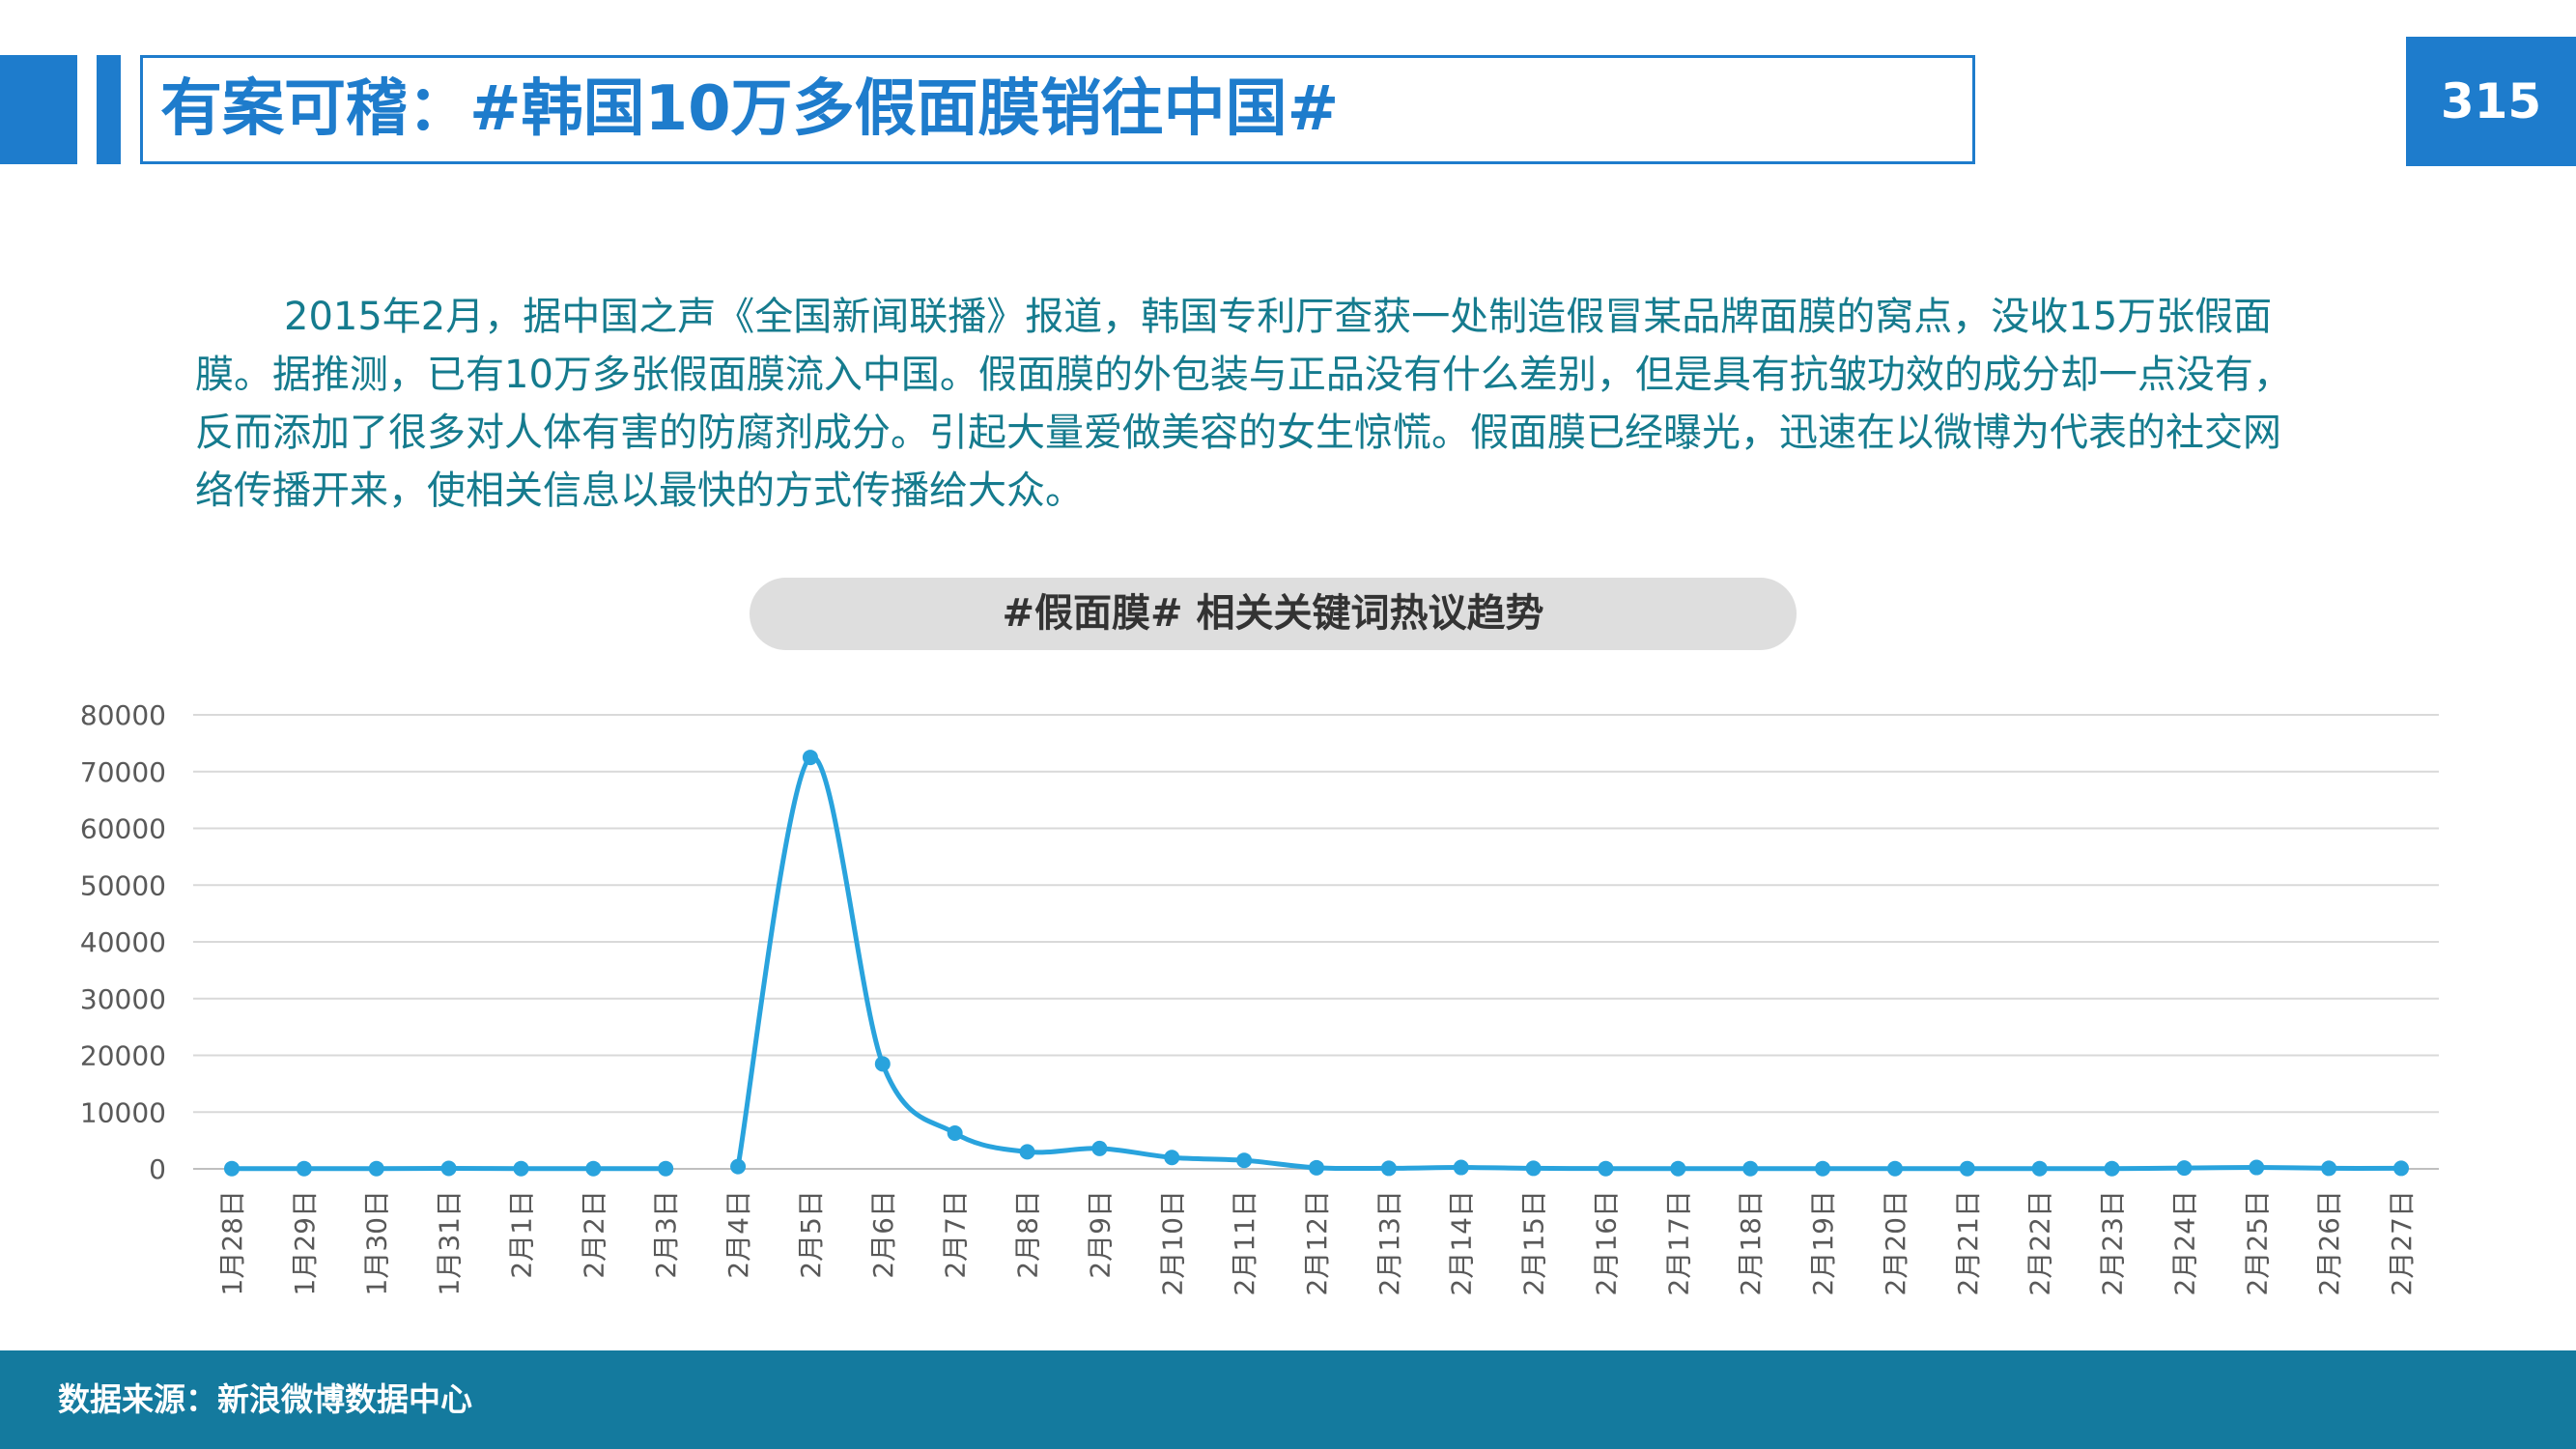 The image size is (2576, 1449). Describe the element at coordinates (2184, 1242) in the screenshot. I see `x-tick-label: 2月24日` at that location.